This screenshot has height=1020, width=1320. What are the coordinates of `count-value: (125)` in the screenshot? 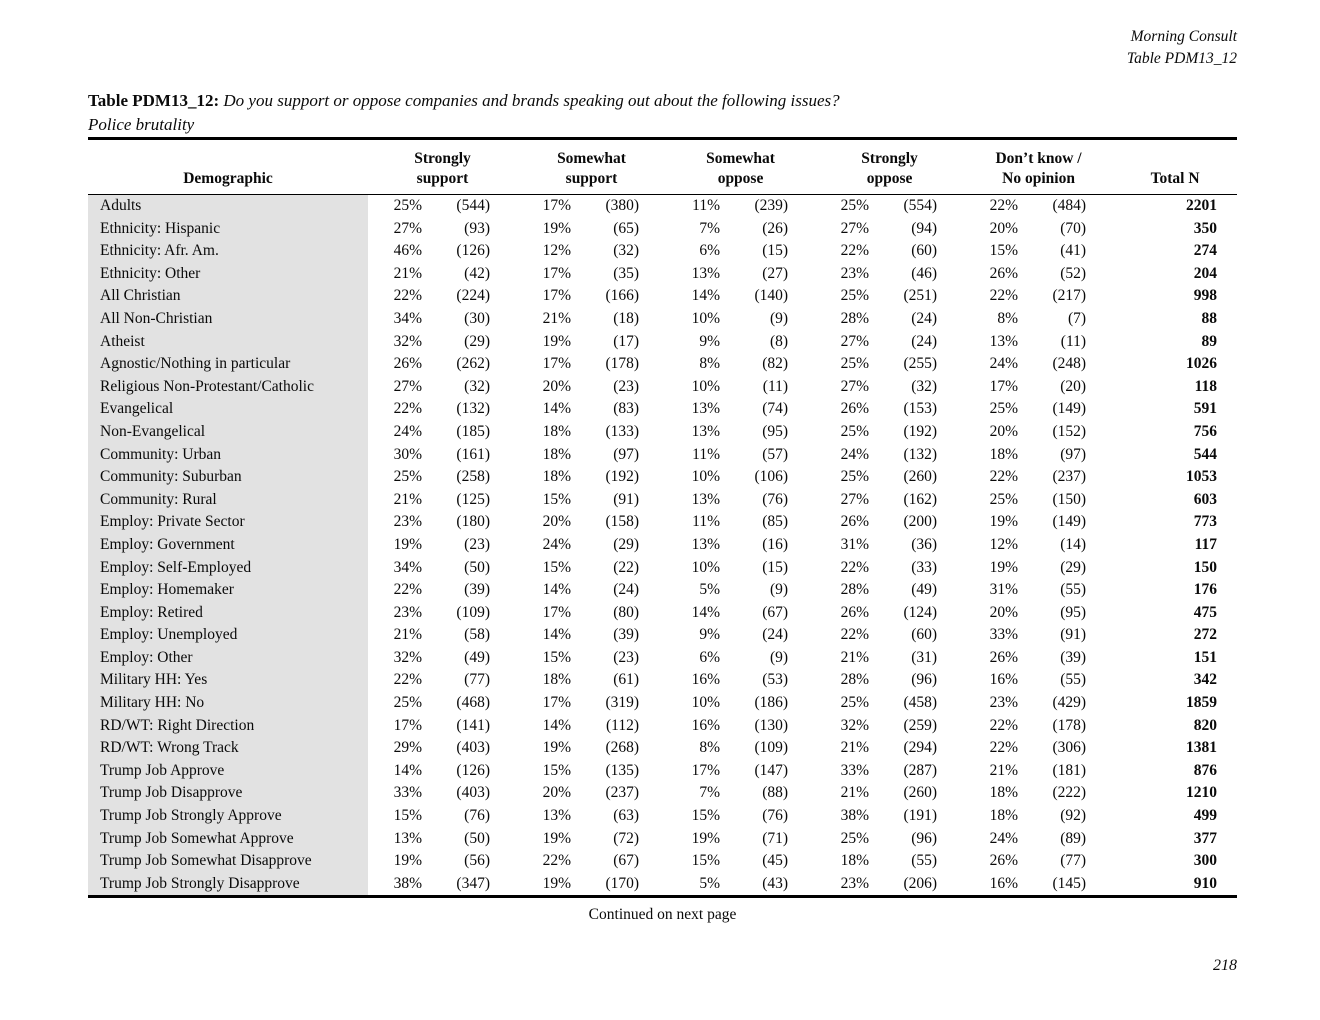 It's located at (473, 499).